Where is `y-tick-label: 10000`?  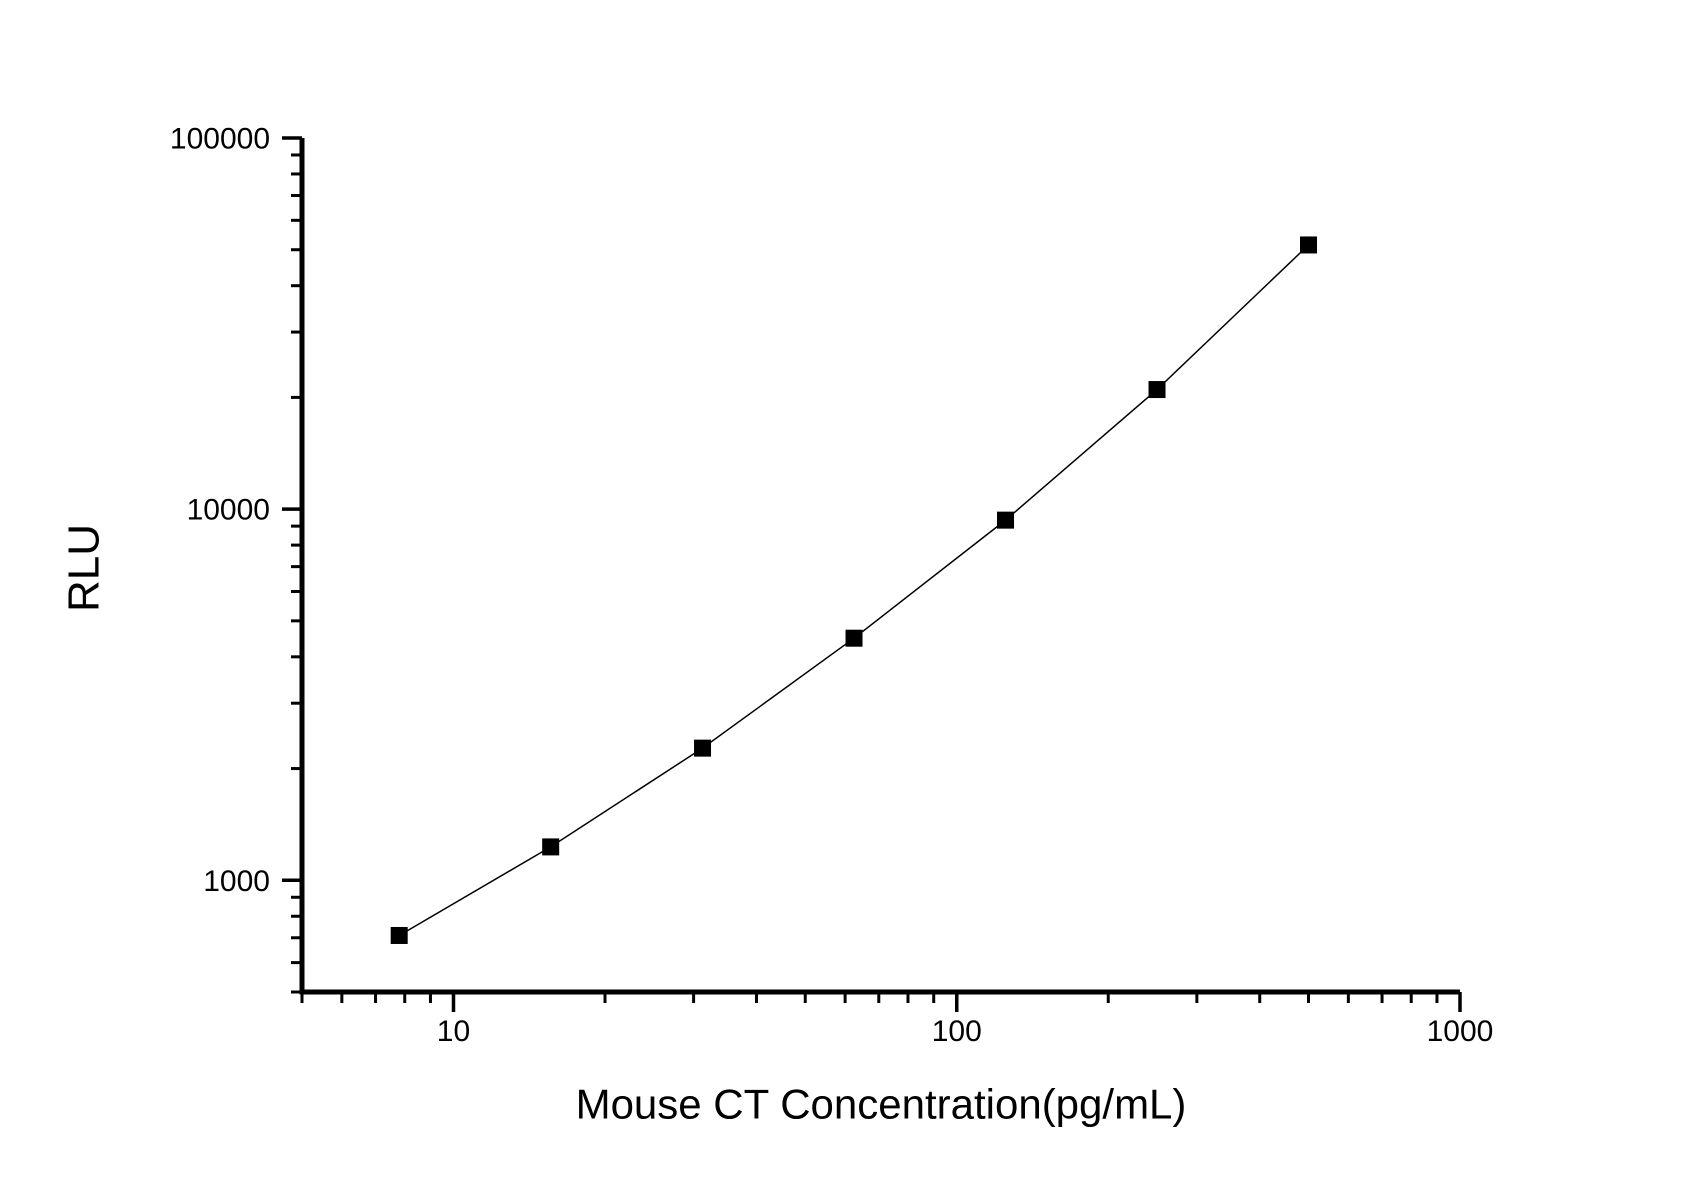
y-tick-label: 10000 is located at coordinates (228, 510).